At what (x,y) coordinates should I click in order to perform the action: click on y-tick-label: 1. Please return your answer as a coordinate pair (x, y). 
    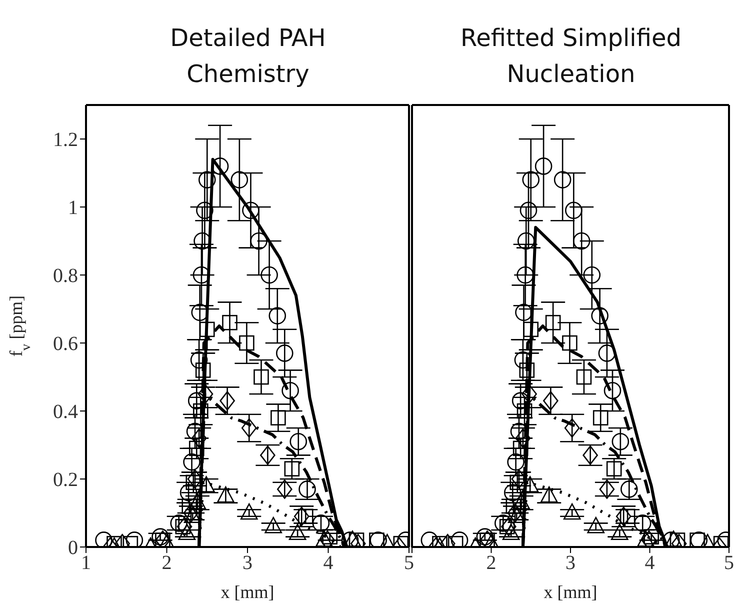
    Looking at the image, I should click on (73, 208).